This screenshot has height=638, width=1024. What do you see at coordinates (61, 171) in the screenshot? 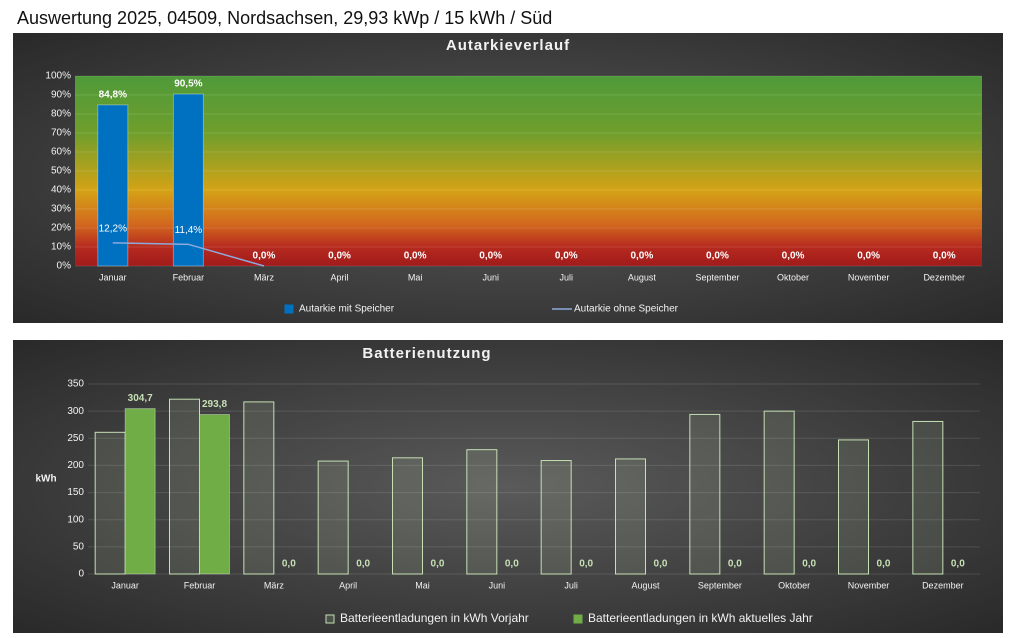
I see `y-tick-label: 50%` at bounding box center [61, 171].